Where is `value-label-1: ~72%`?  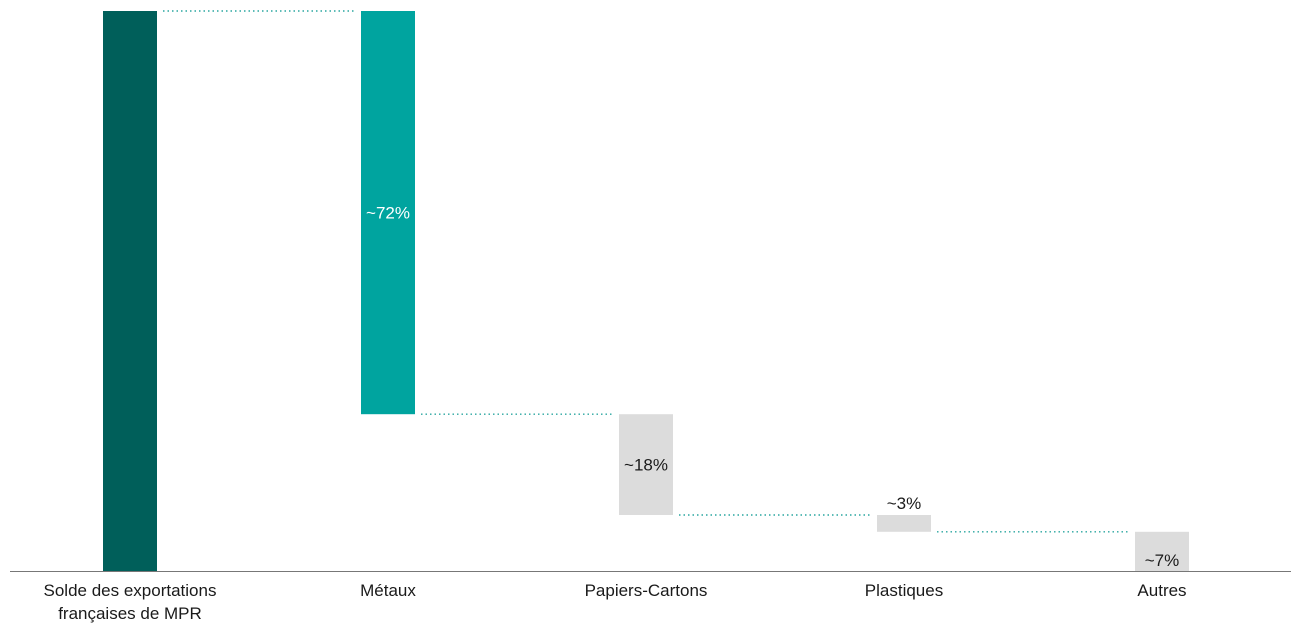
value-label-1: ~72% is located at coordinates (388, 213).